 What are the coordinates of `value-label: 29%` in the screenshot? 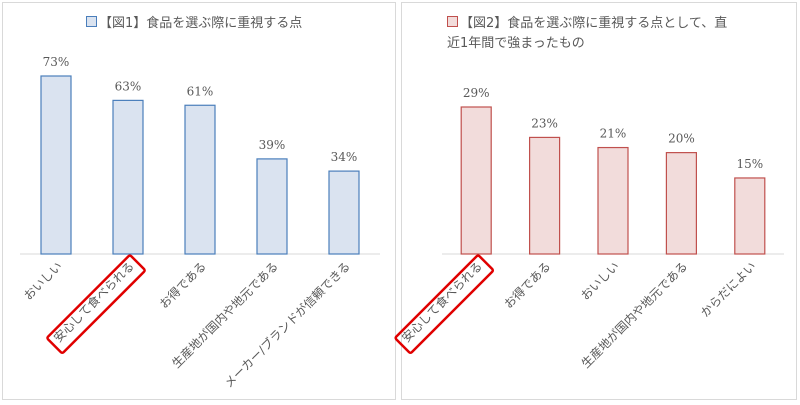 It's located at (476, 93).